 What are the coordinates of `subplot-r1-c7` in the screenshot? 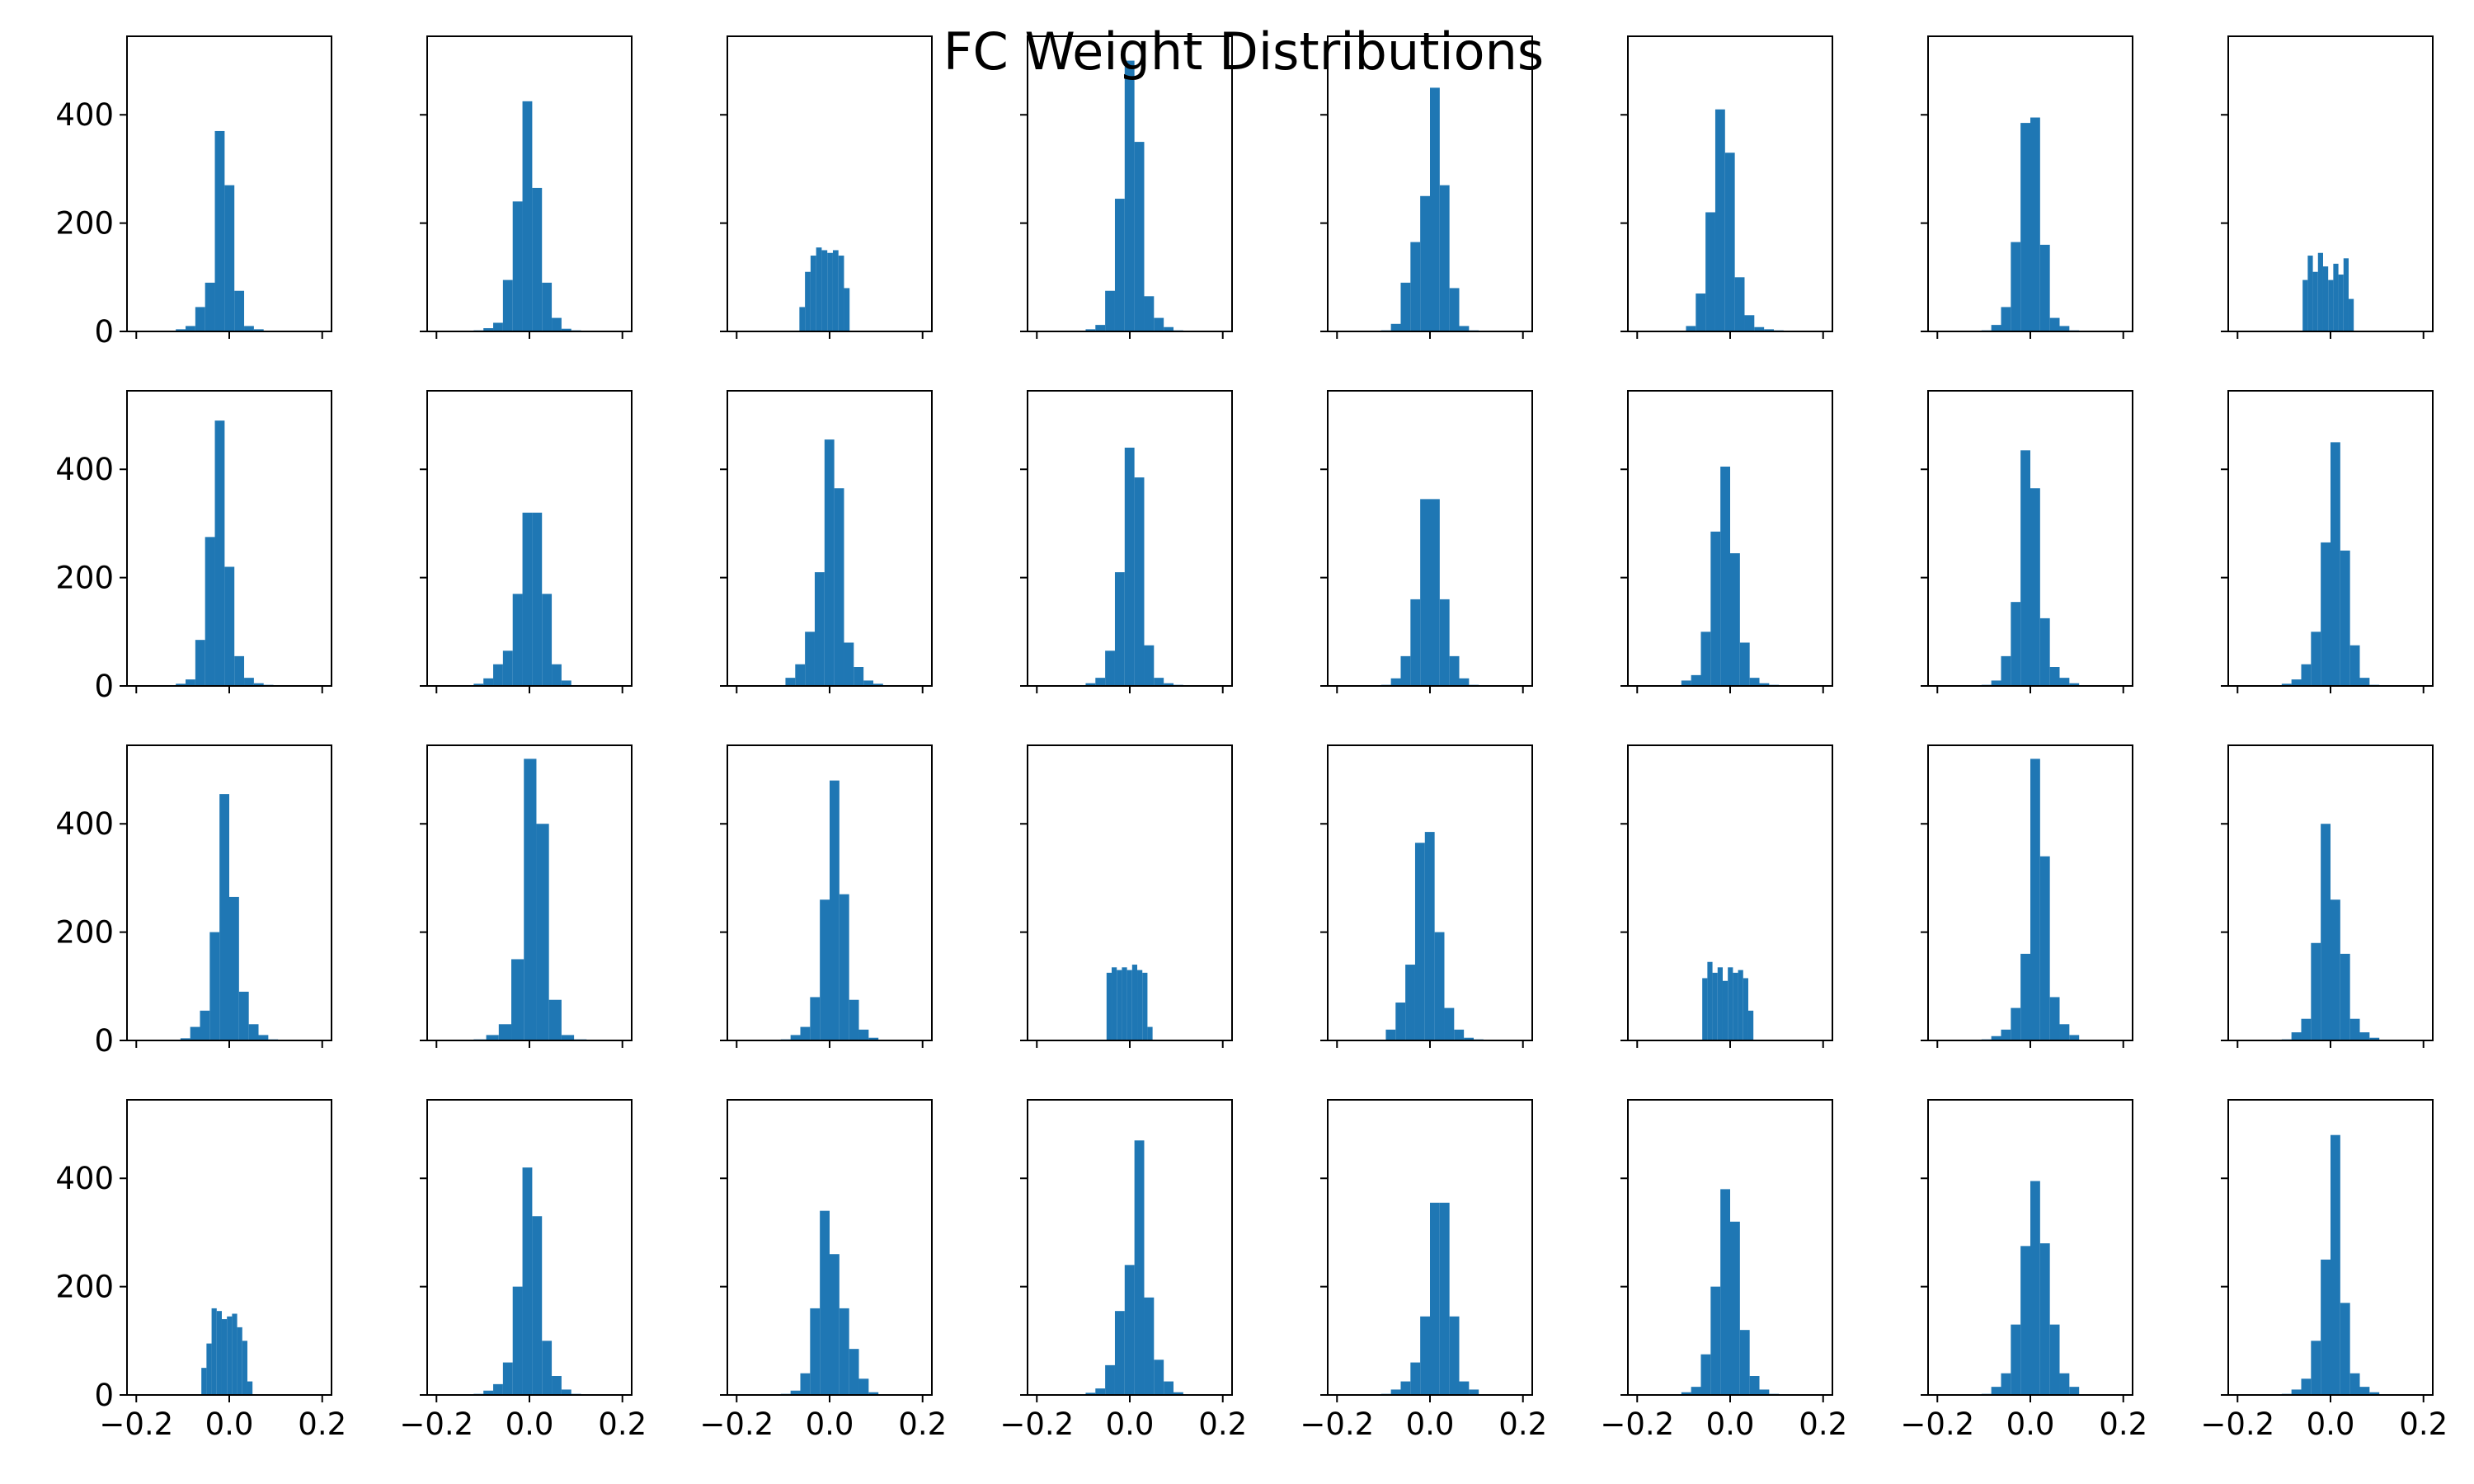 It's located at (2027, 187).